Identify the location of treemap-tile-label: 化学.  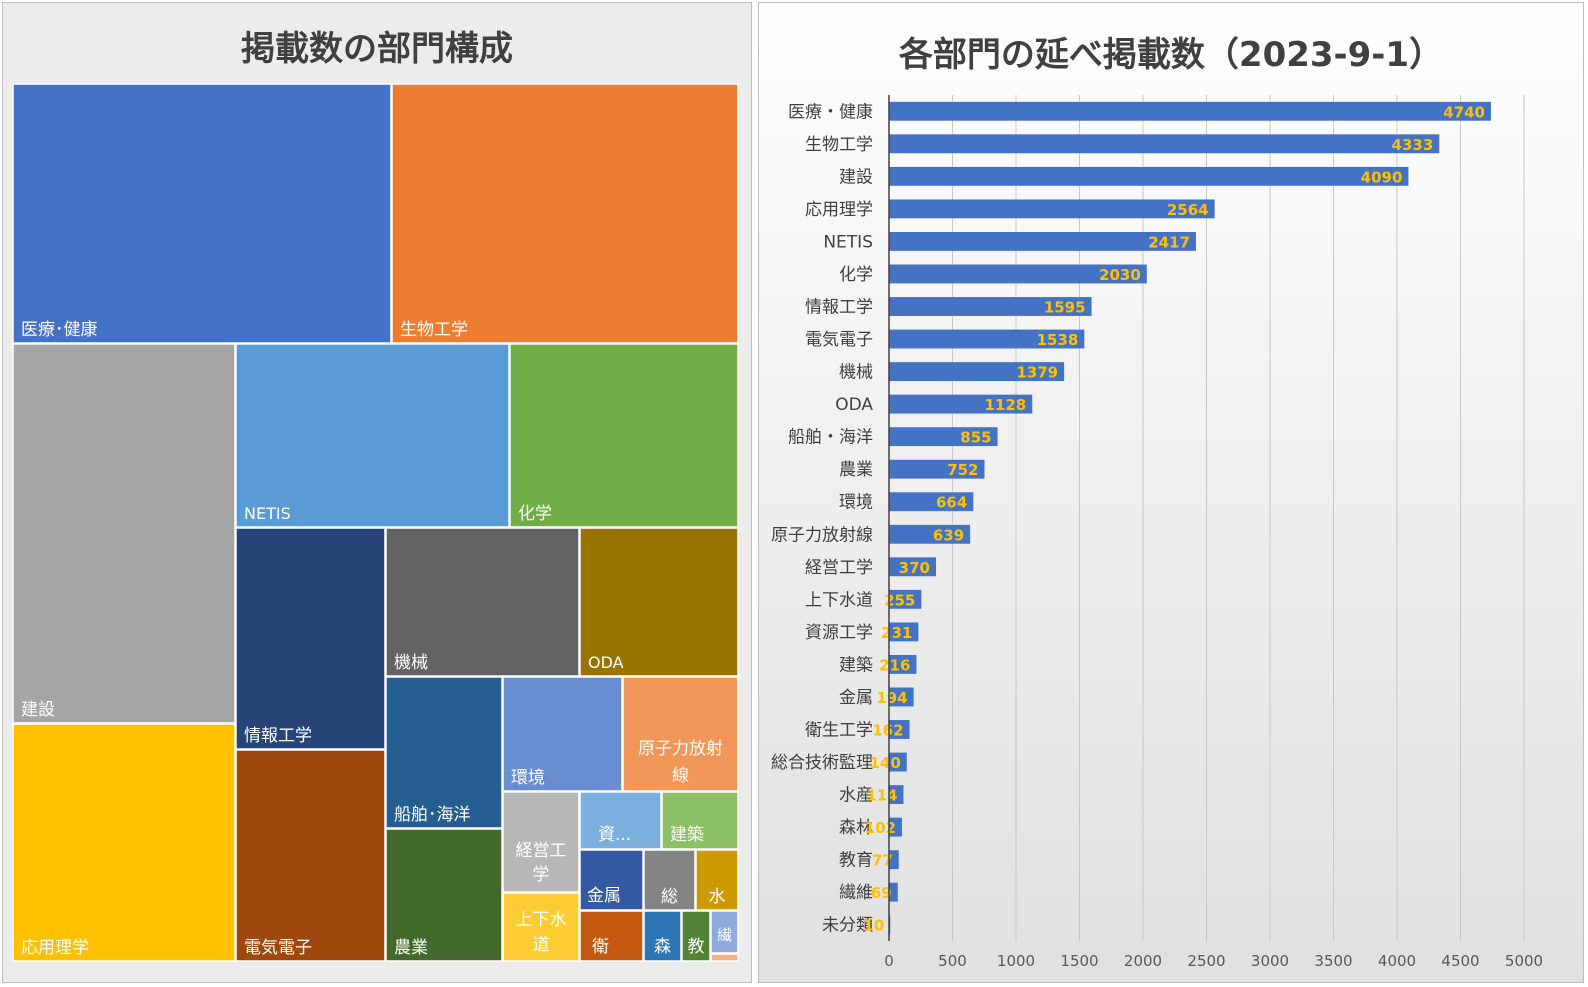
(535, 514).